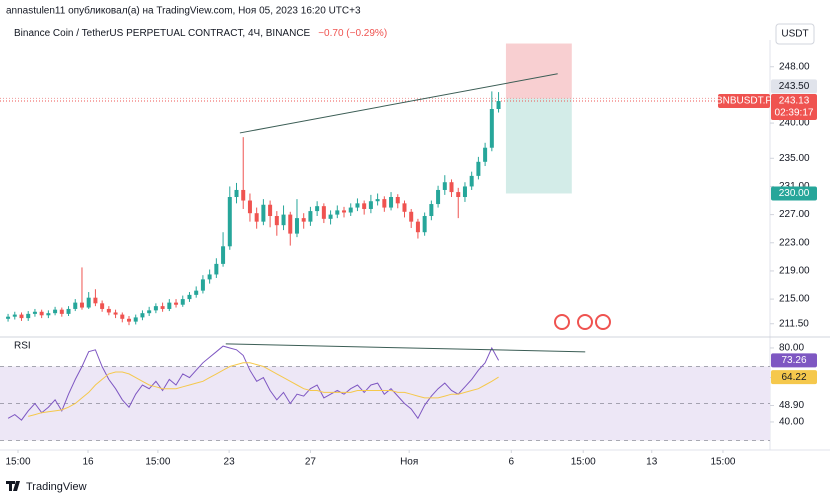  I want to click on y-tick-label: 211.50, so click(794, 323).